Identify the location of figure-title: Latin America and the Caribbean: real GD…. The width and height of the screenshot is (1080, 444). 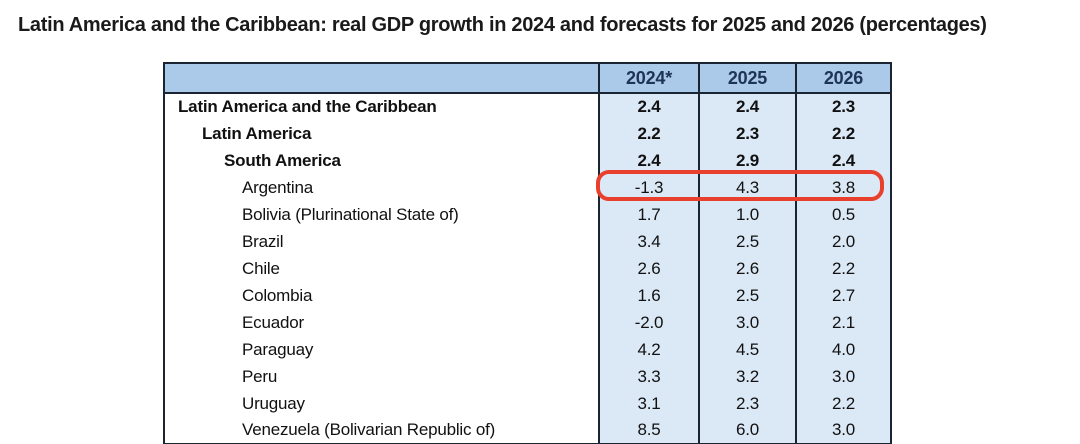
(502, 25).